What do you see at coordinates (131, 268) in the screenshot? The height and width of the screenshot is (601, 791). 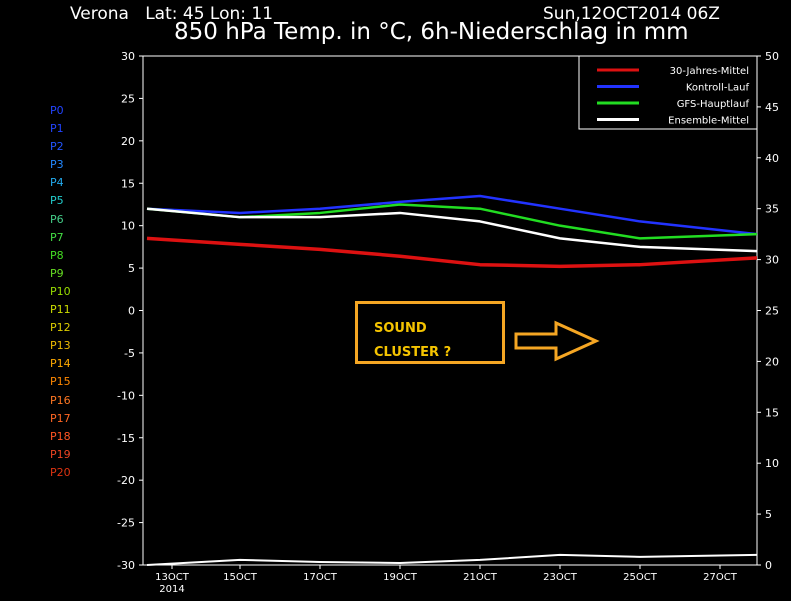 I see `y-left-tick-label: 5` at bounding box center [131, 268].